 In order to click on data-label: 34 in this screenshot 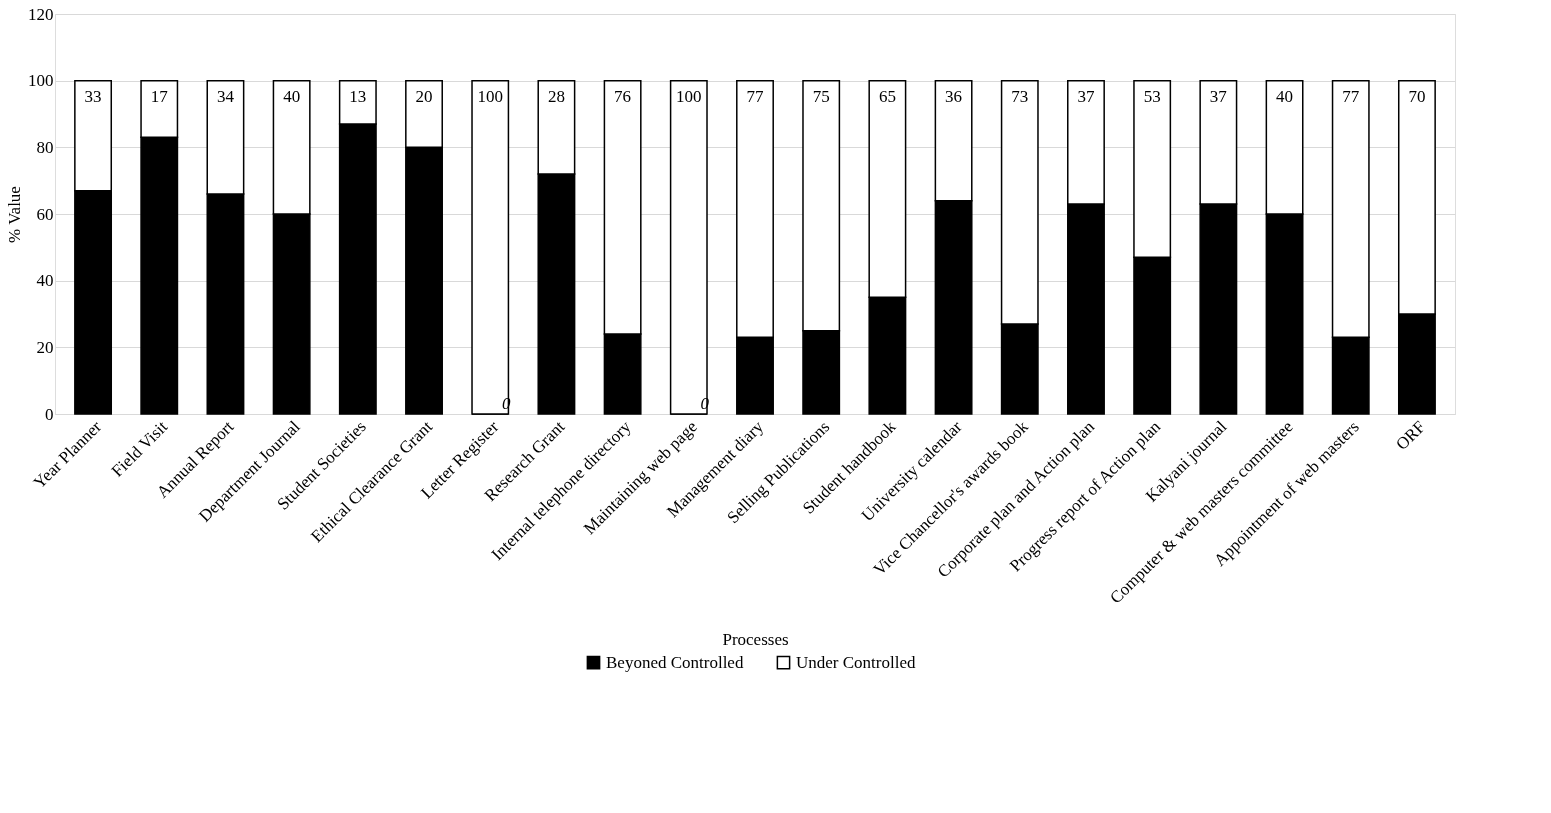, I will do `click(225, 96)`.